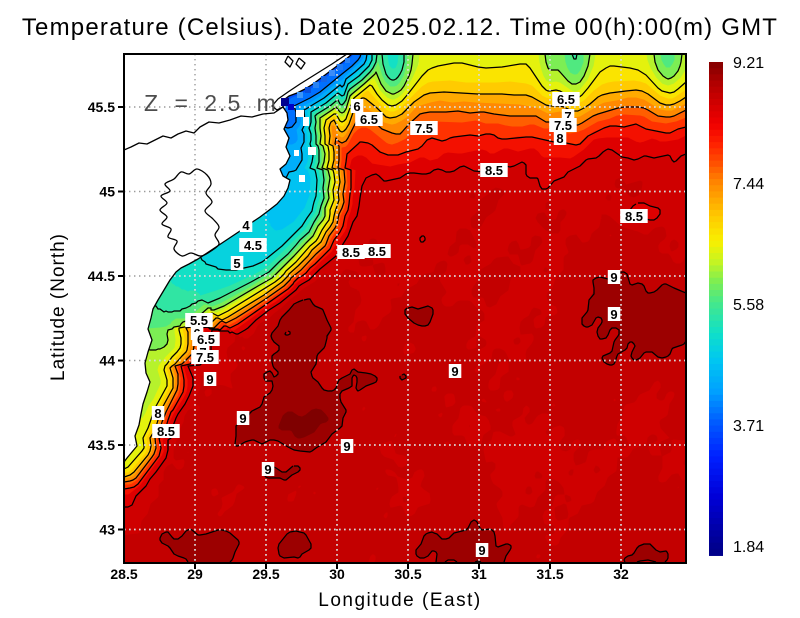 This screenshot has width=800, height=618. Describe the element at coordinates (101, 107) in the screenshot. I see `svg-text: 45.5` at that location.